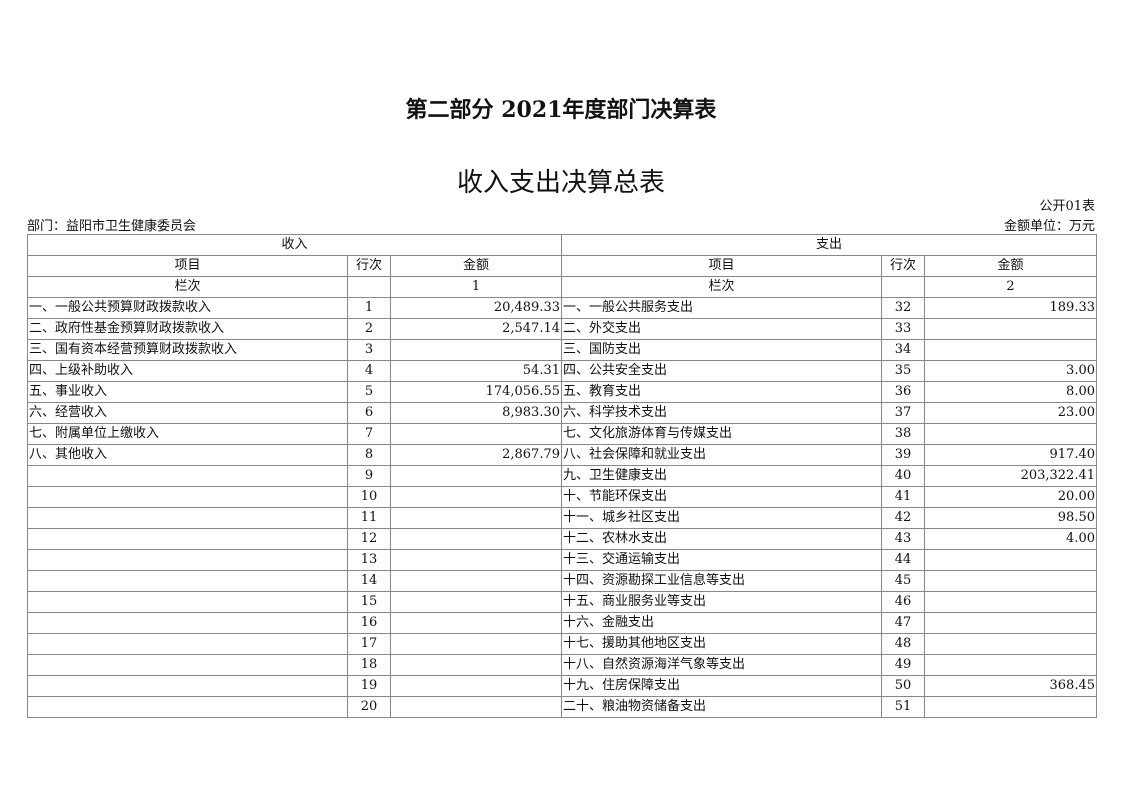  What do you see at coordinates (369, 329) in the screenshot?
I see `income-row-number: 2` at bounding box center [369, 329].